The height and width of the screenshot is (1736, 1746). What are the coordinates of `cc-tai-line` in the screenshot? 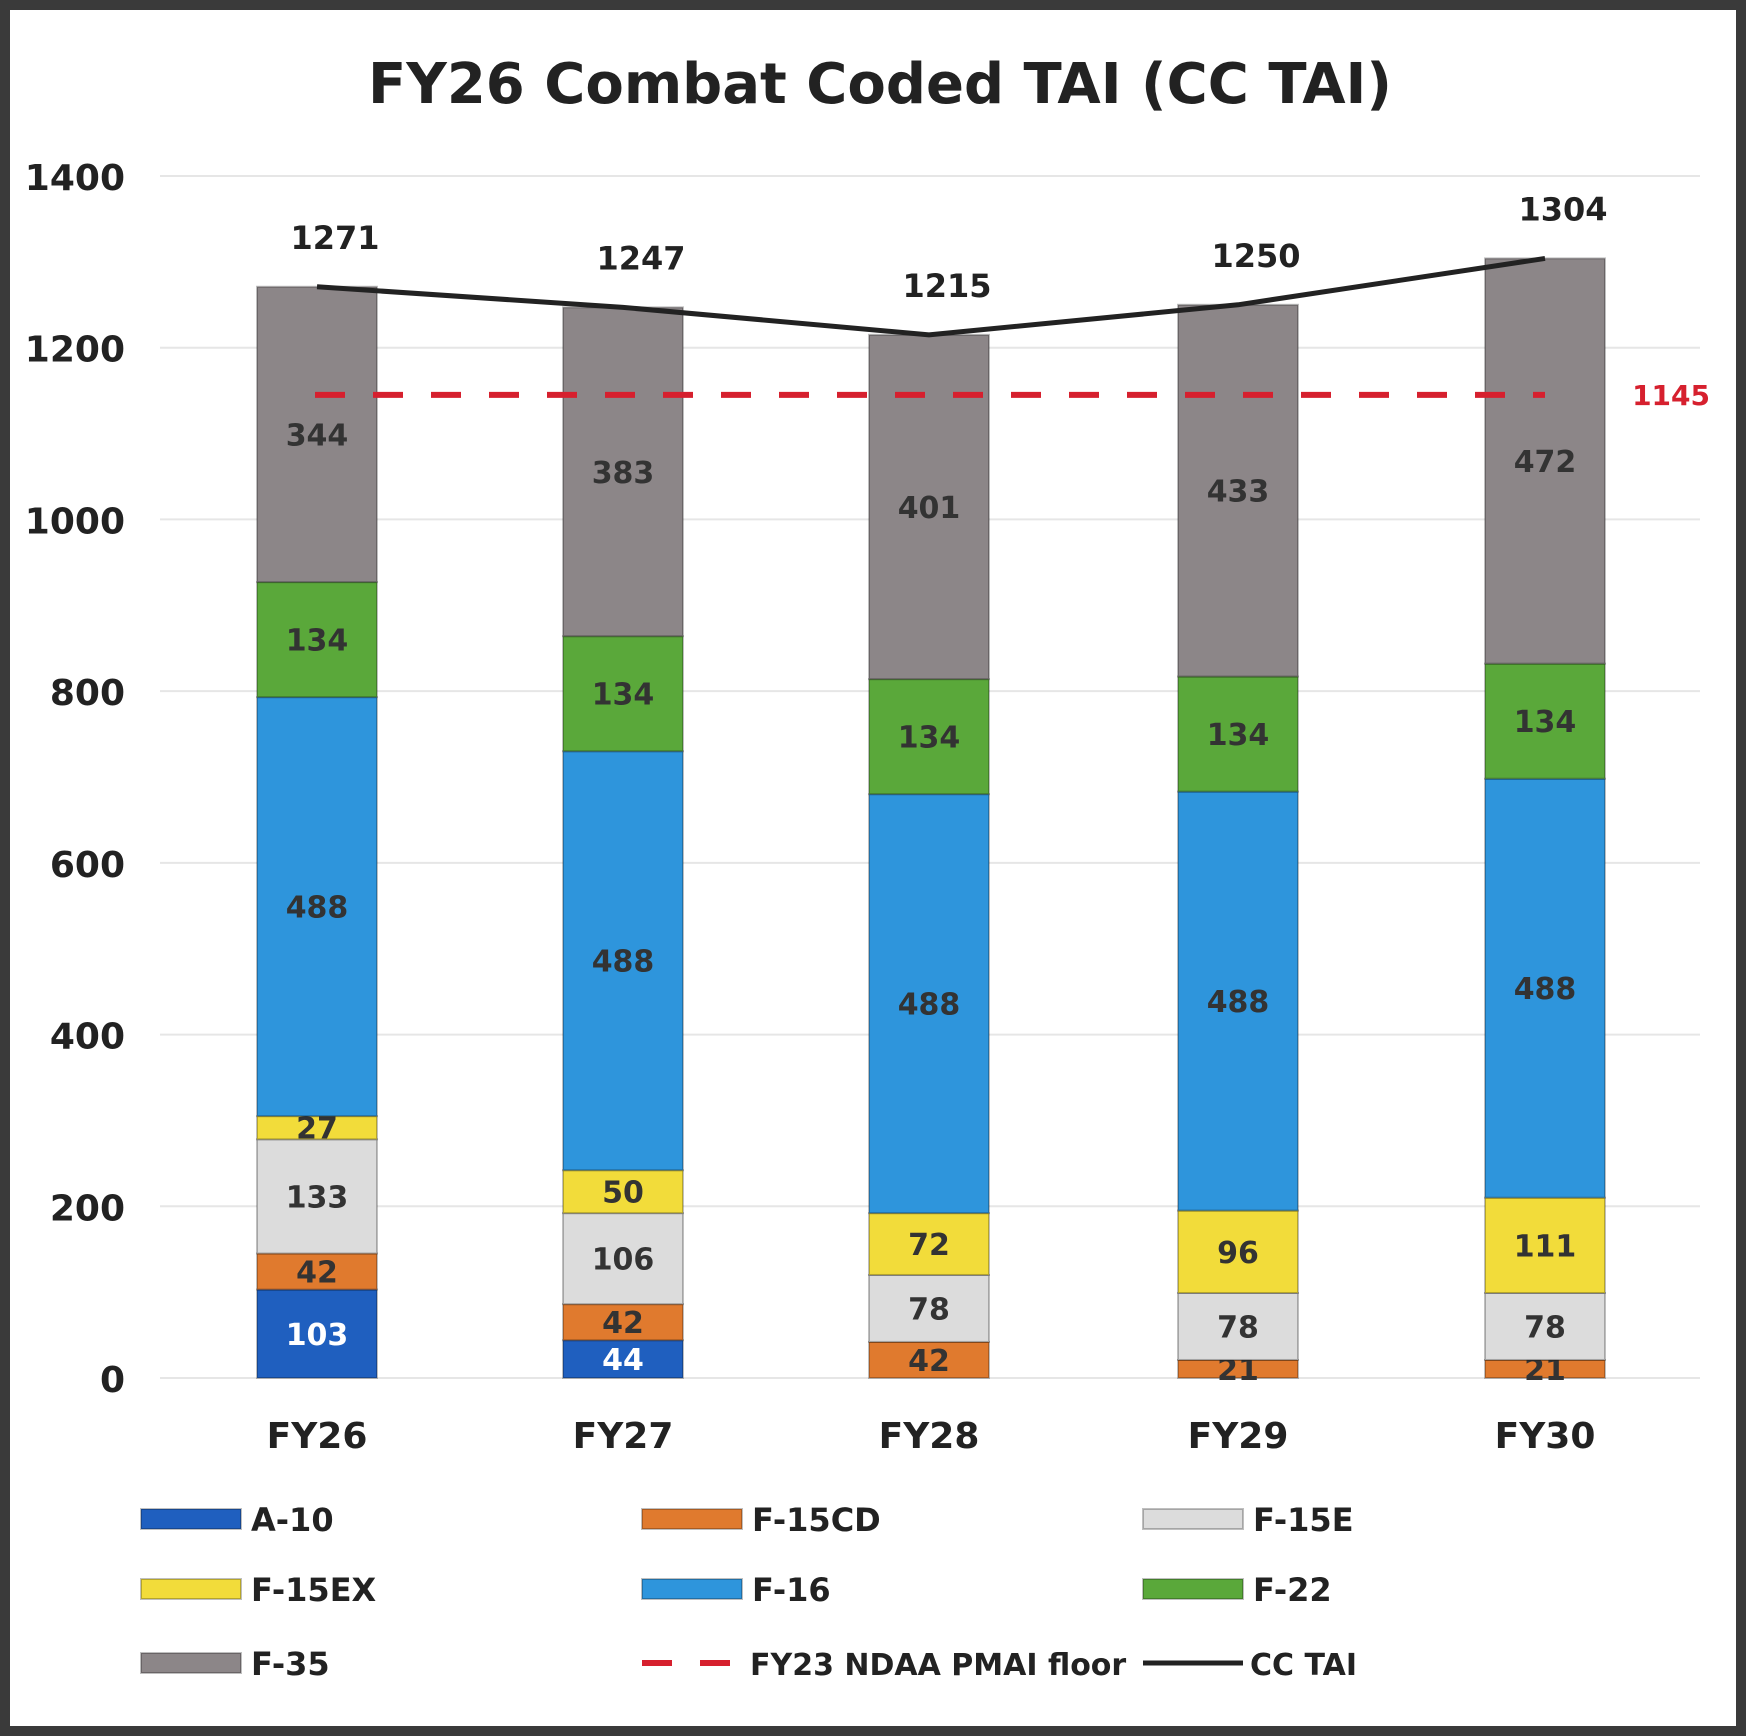 It's located at (931, 296).